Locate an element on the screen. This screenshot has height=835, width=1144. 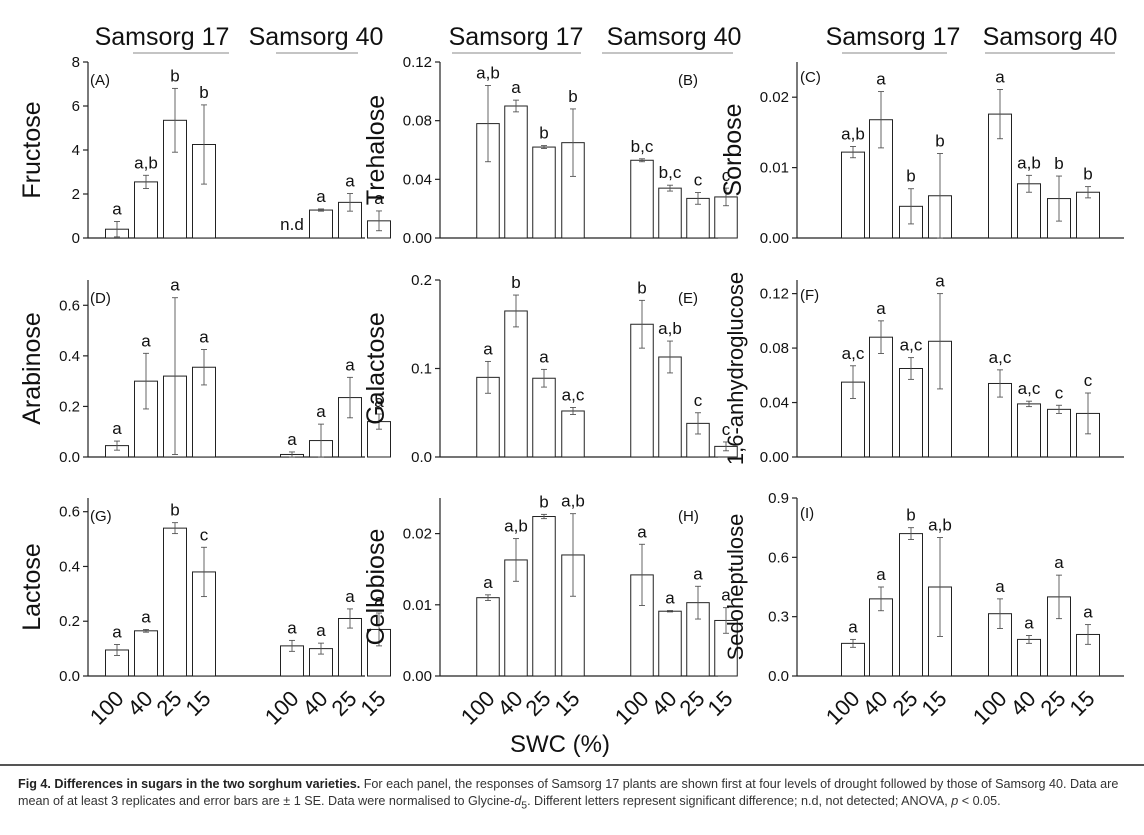
panel-f-sig-letter: a is located at coordinates (881, 308).